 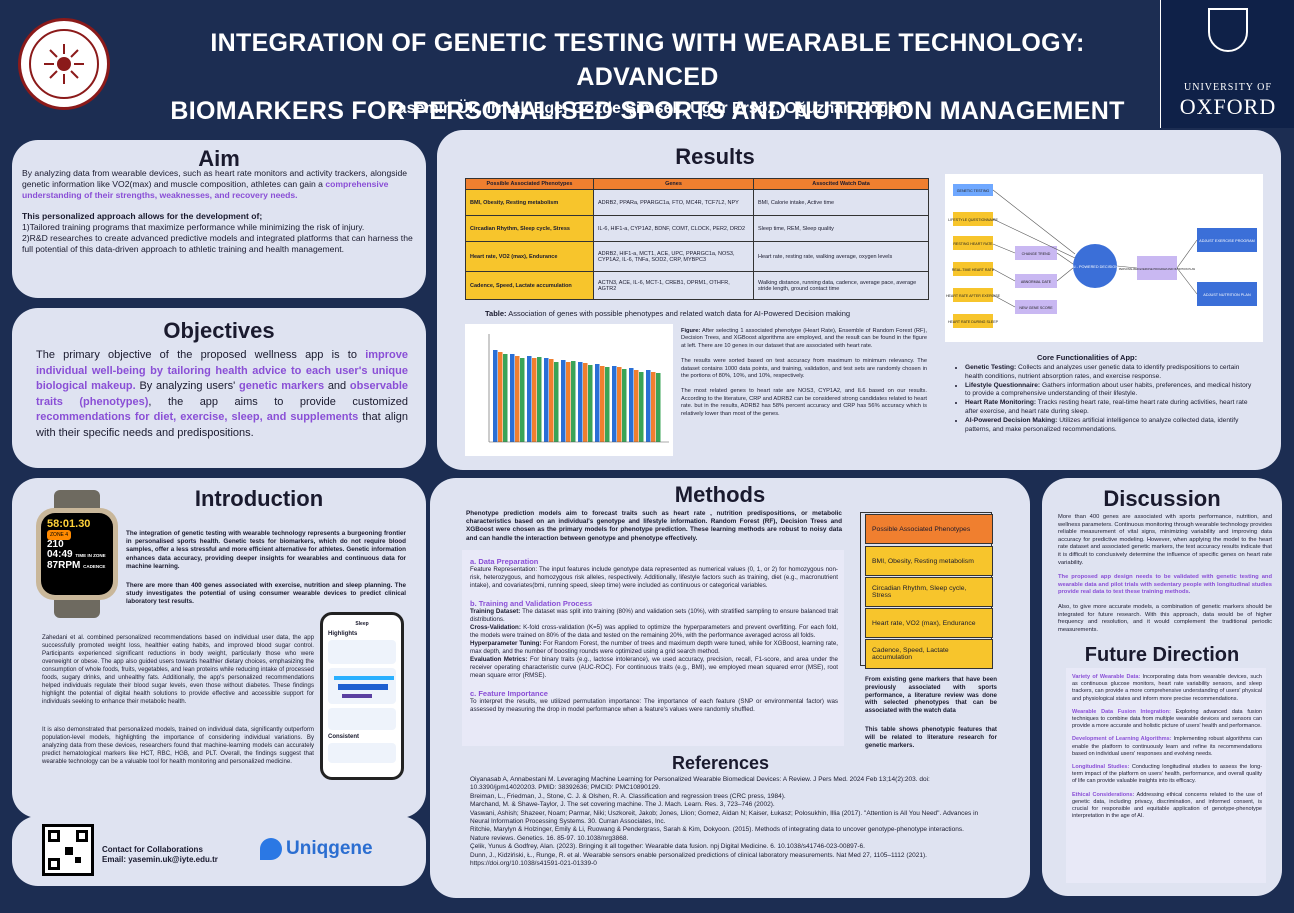 What do you see at coordinates (55, 544) in the screenshot?
I see `watch-bpm: 210` at bounding box center [55, 544].